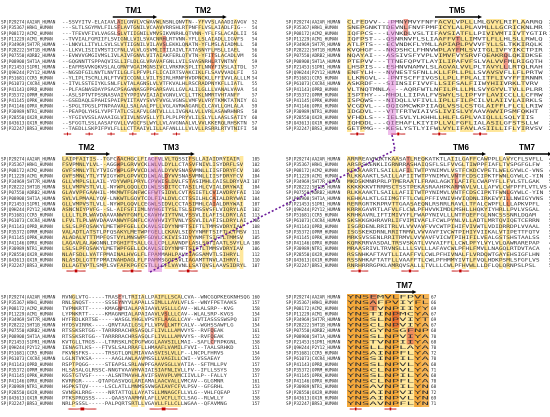  What do you see at coordinates (388, 387) in the screenshot?
I see `sequence-row: YNSAVNPILYN` at bounding box center [388, 387].